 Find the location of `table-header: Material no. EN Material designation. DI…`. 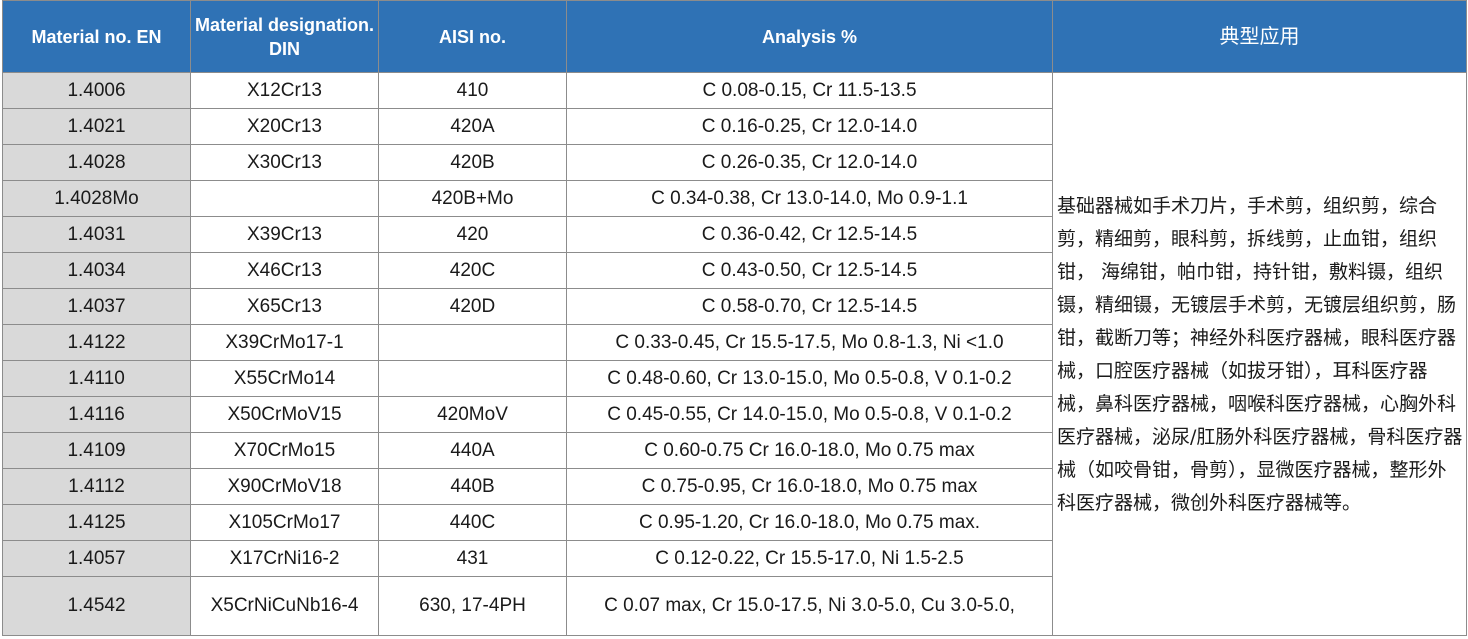

table-header: Material no. EN Material designation. DI… is located at coordinates (734, 36).